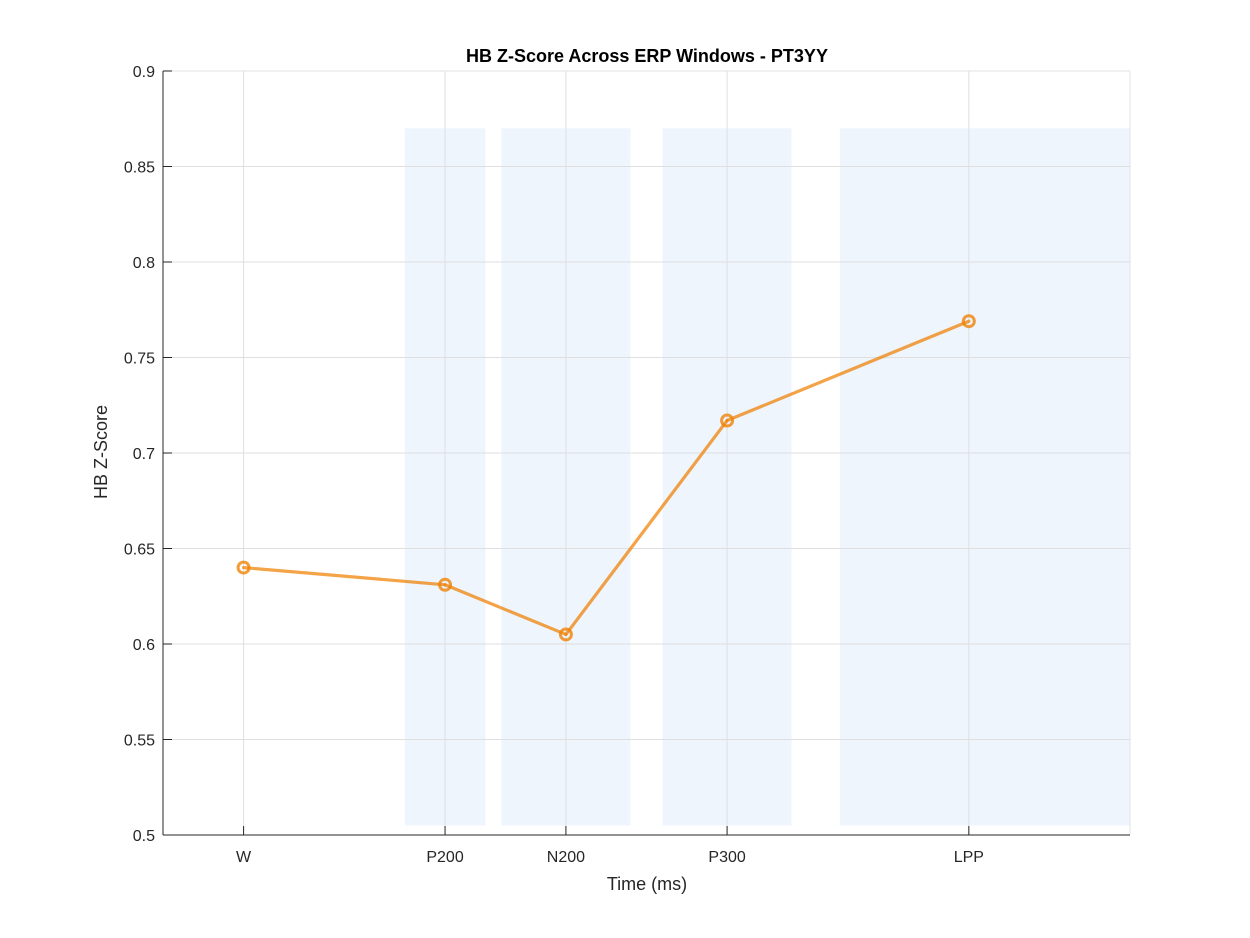  What do you see at coordinates (139, 741) in the screenshot?
I see `y-tick-label-1: 0.55` at bounding box center [139, 741].